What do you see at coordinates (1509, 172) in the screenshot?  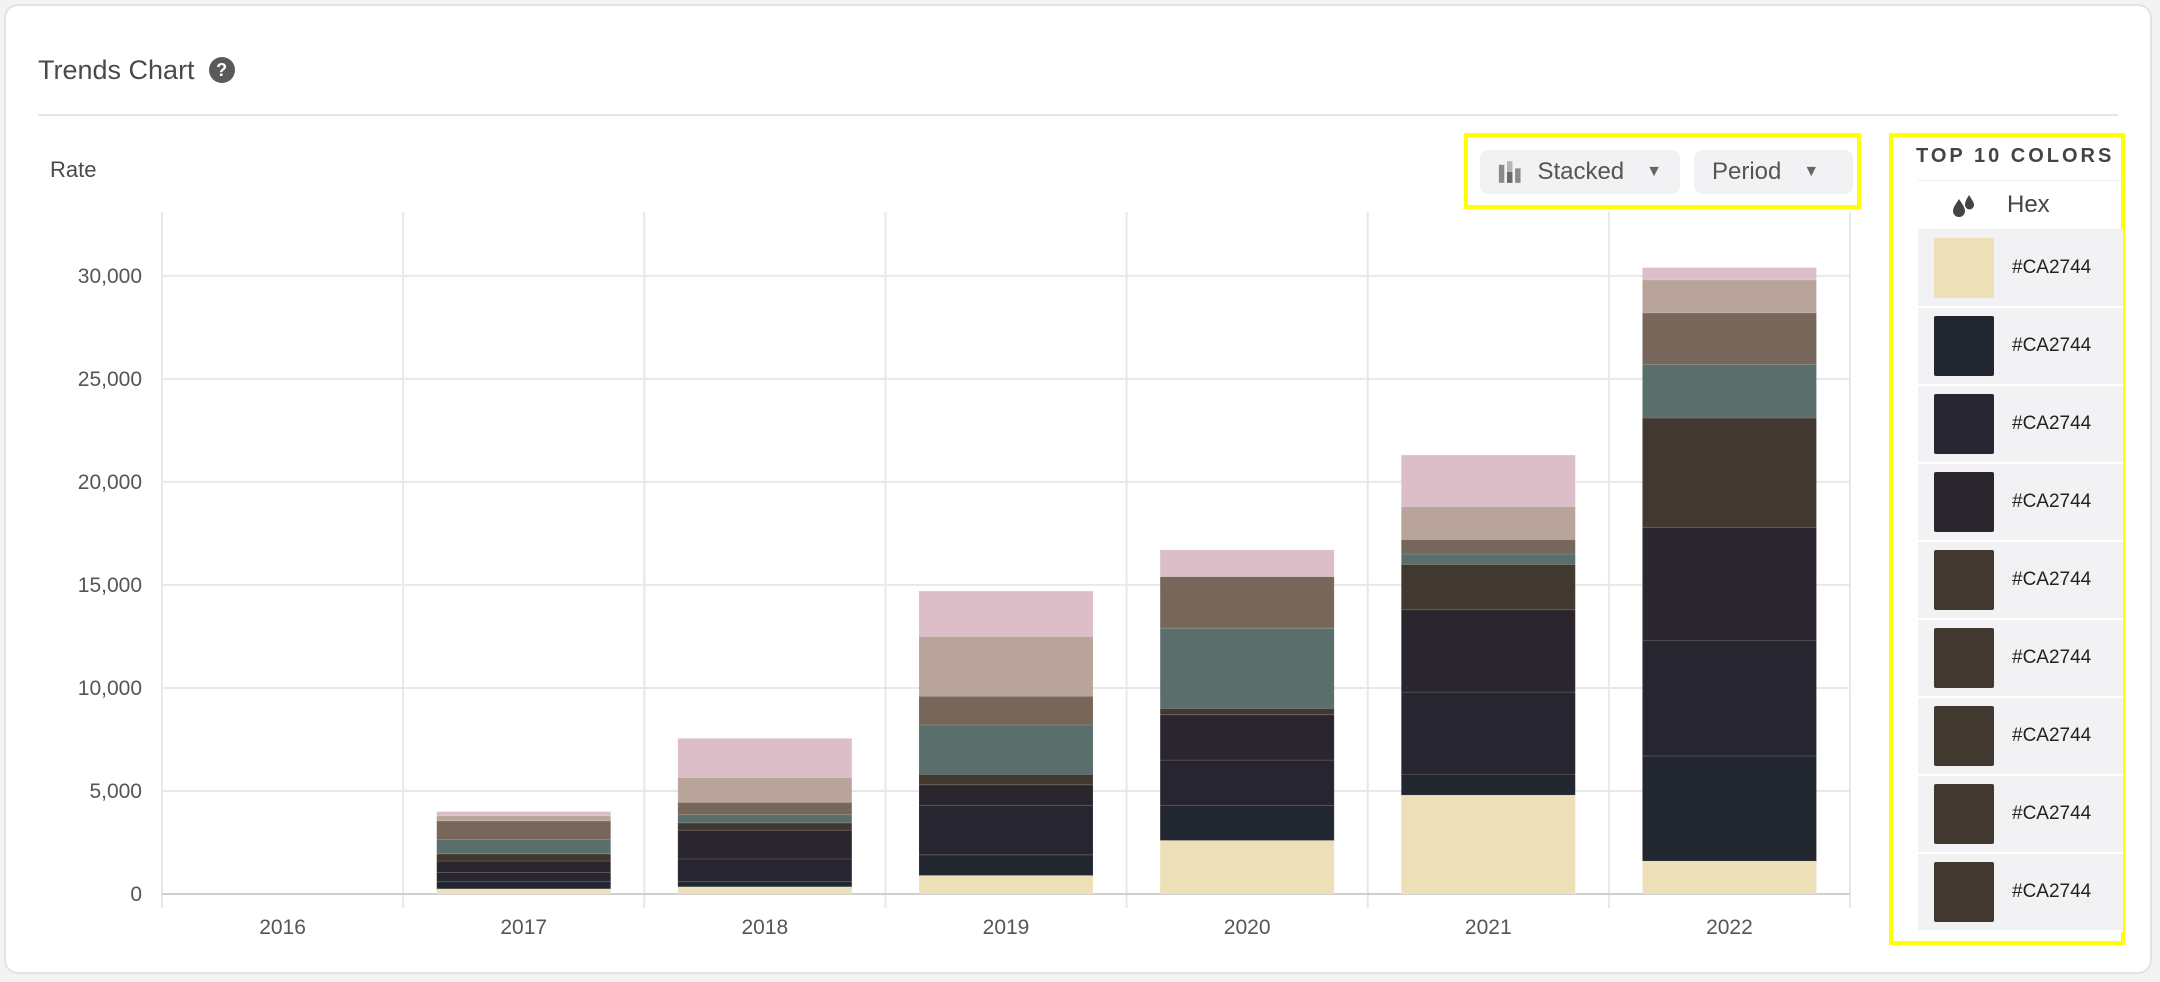 I see `stacked-bars-icon` at bounding box center [1509, 172].